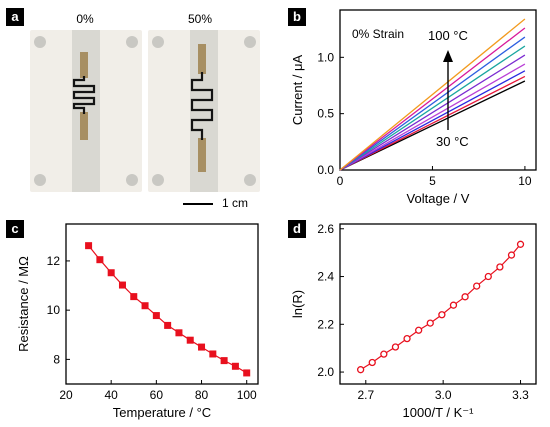 The height and width of the screenshot is (427, 550). Describe the element at coordinates (325, 324) in the screenshot. I see `y-tick-label: 2.2` at that location.